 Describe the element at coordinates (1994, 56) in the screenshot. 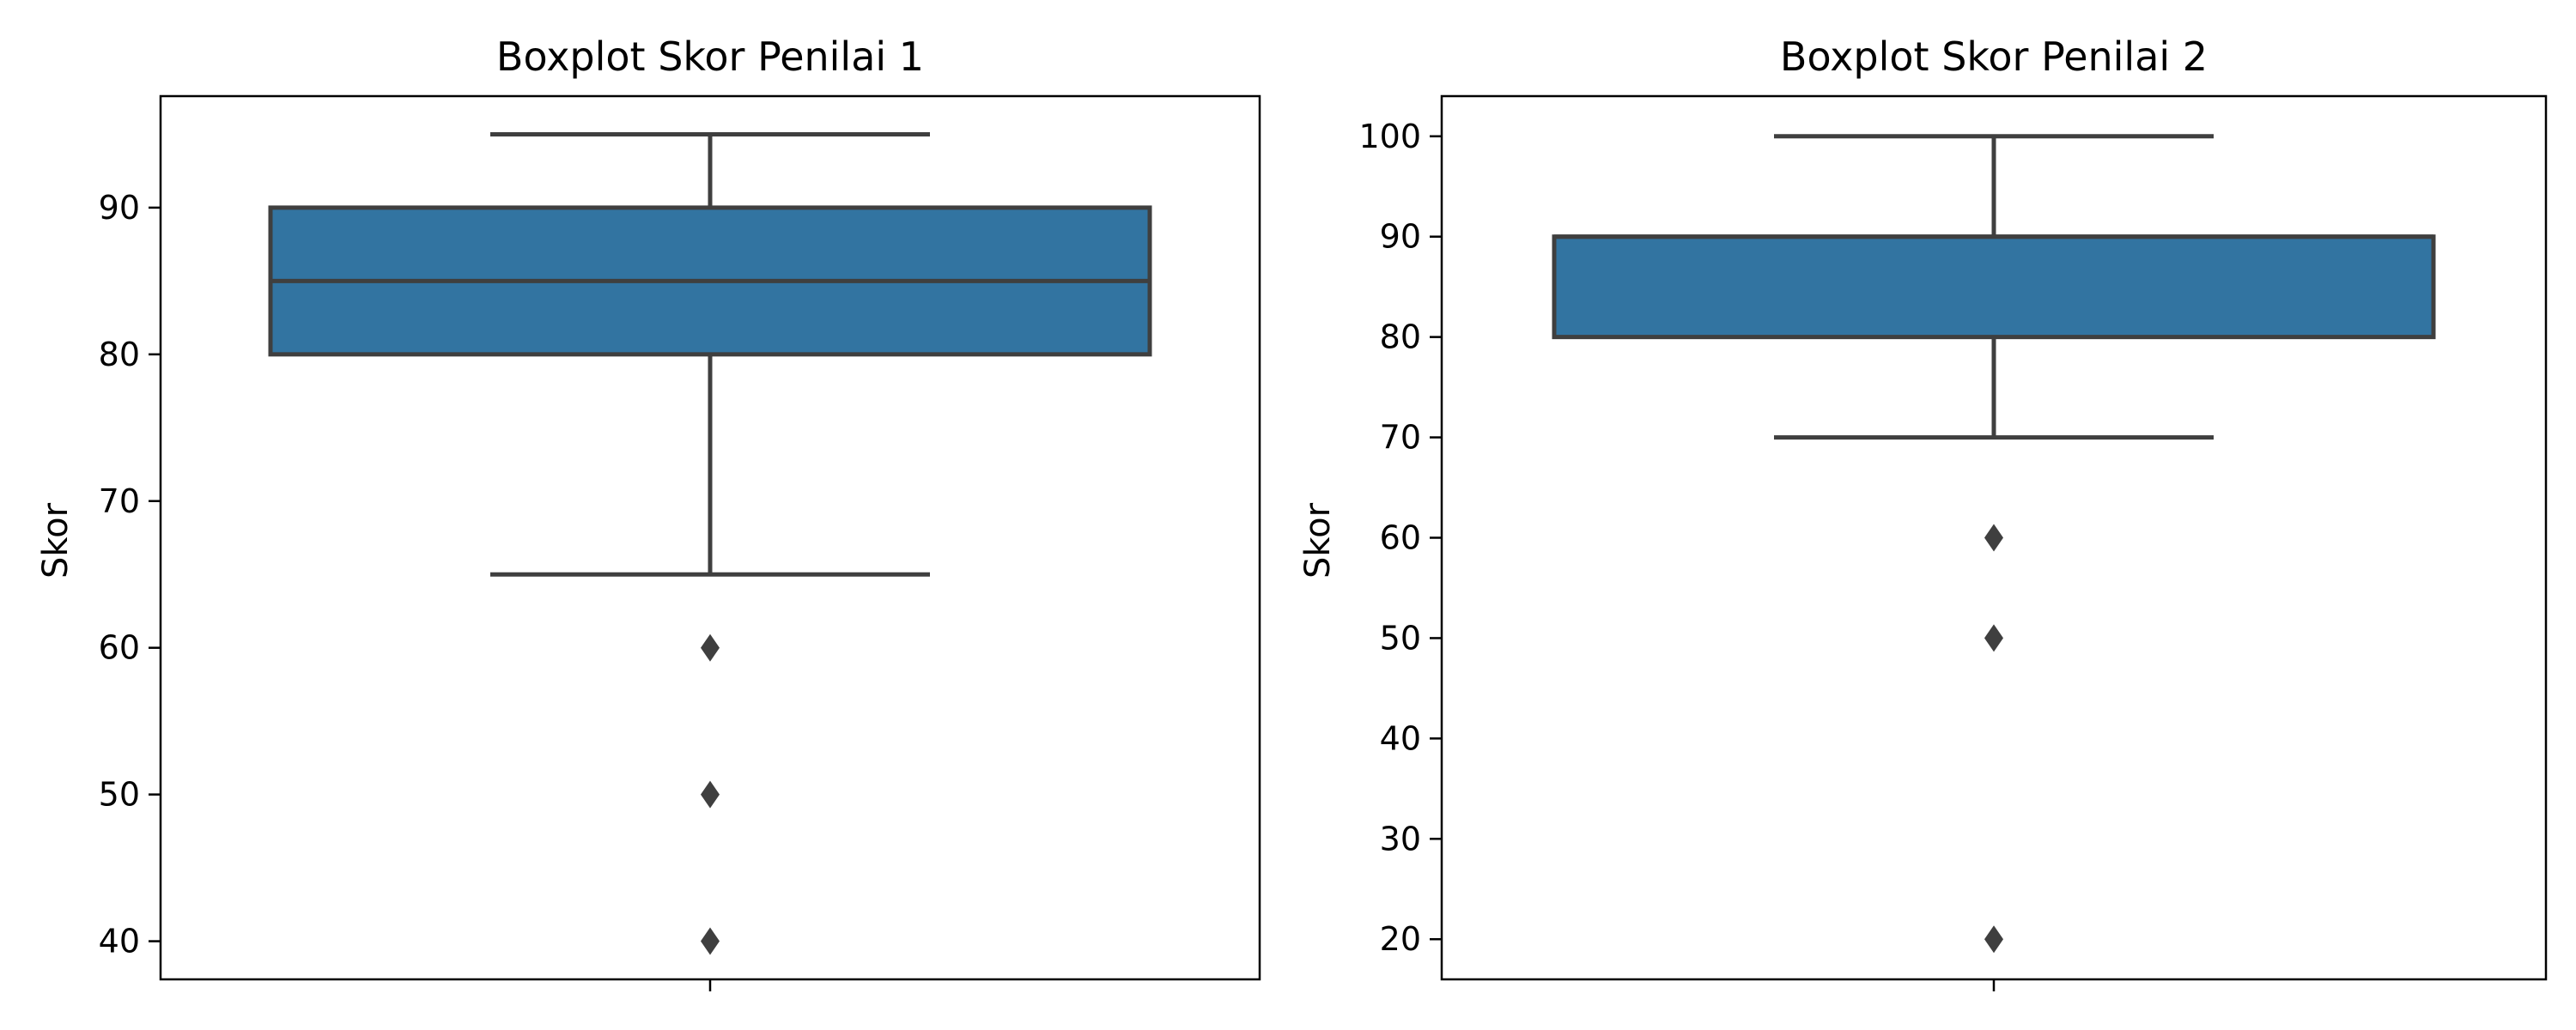

I see `chart-title: Boxplot Skor Penilai 2` at that location.